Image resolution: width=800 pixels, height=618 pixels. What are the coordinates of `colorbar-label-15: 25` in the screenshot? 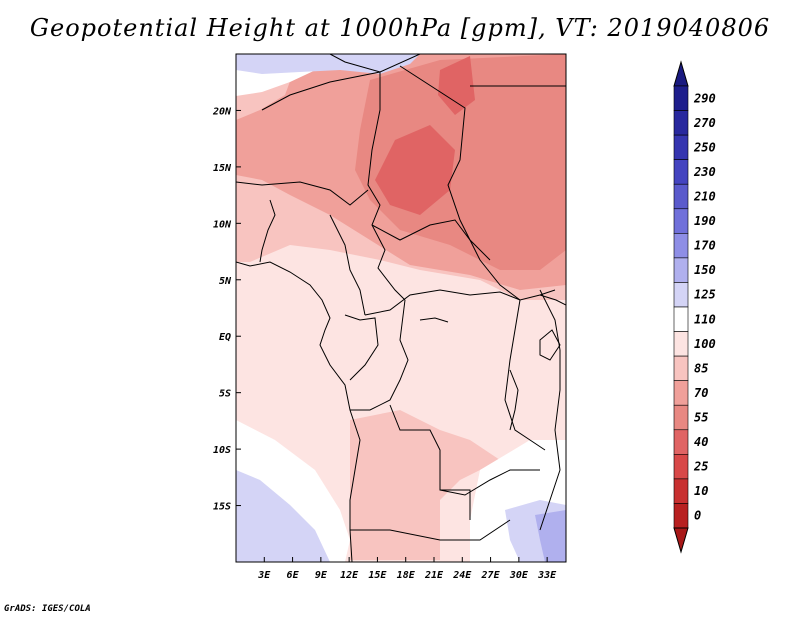 It's located at (700, 467).